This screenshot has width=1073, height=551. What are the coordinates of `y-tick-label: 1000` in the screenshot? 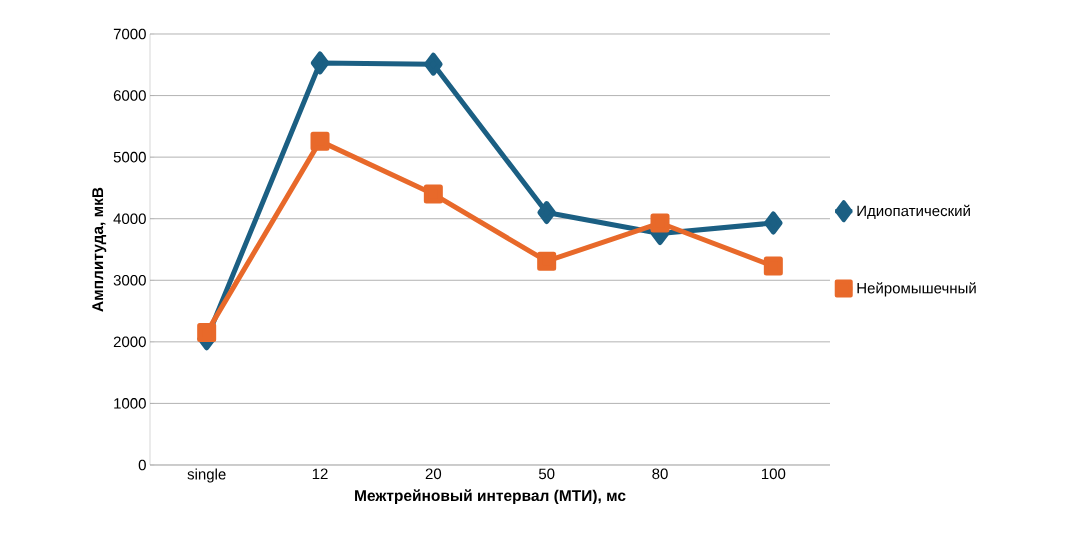 It's located at (130, 403).